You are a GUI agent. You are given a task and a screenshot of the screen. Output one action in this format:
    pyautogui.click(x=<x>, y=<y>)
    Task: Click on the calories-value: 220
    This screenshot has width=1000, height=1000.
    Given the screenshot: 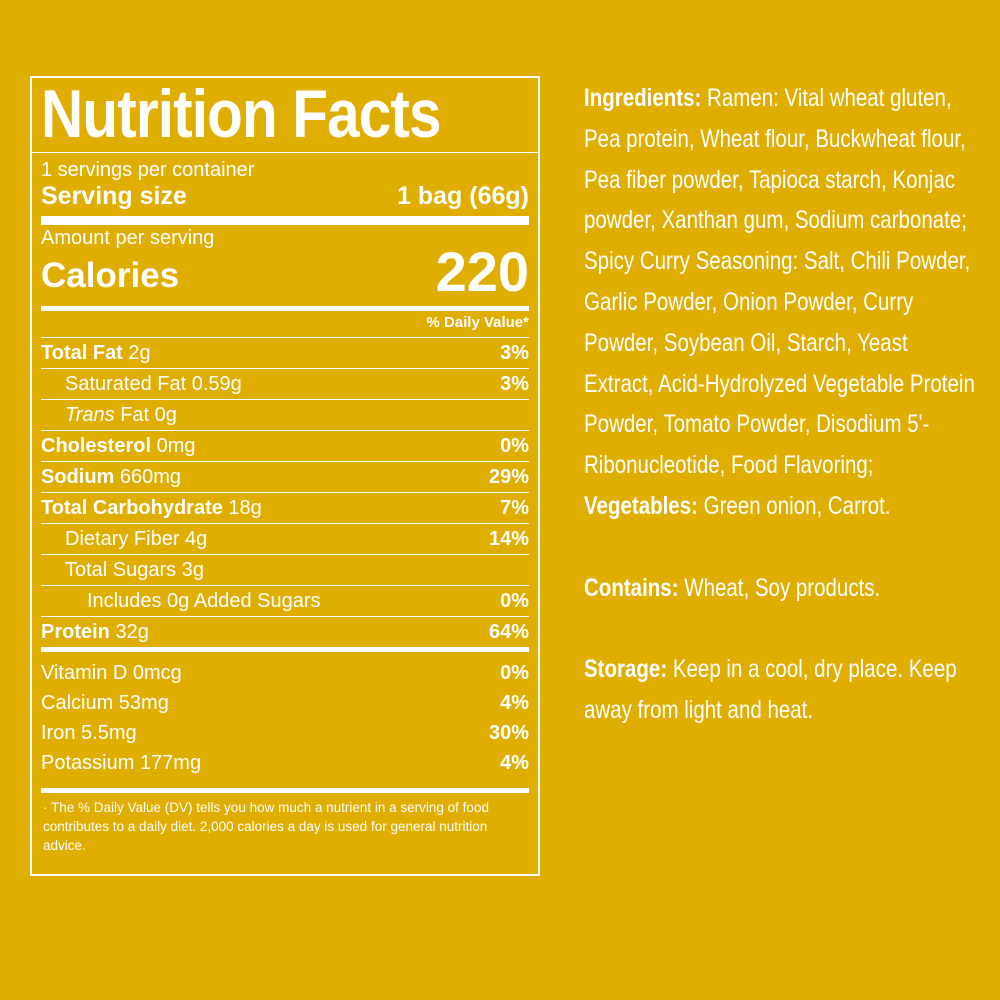 What is the action you would take?
    pyautogui.click(x=482, y=271)
    